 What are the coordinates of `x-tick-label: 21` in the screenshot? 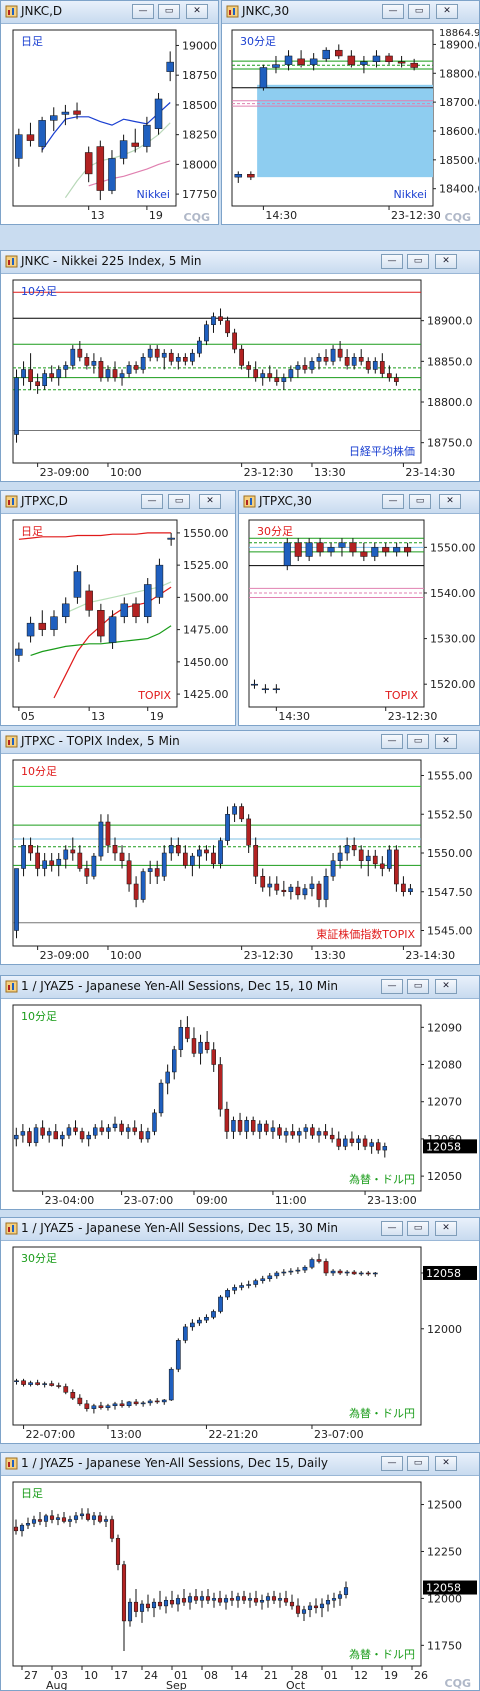 It's located at (271, 1675).